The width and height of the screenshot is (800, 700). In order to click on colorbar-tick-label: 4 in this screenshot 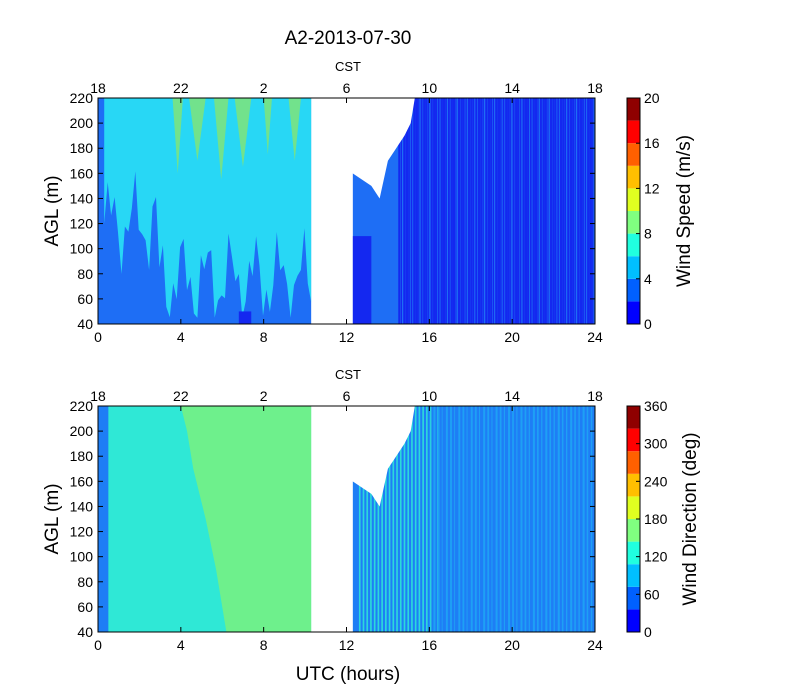, I will do `click(648, 279)`.